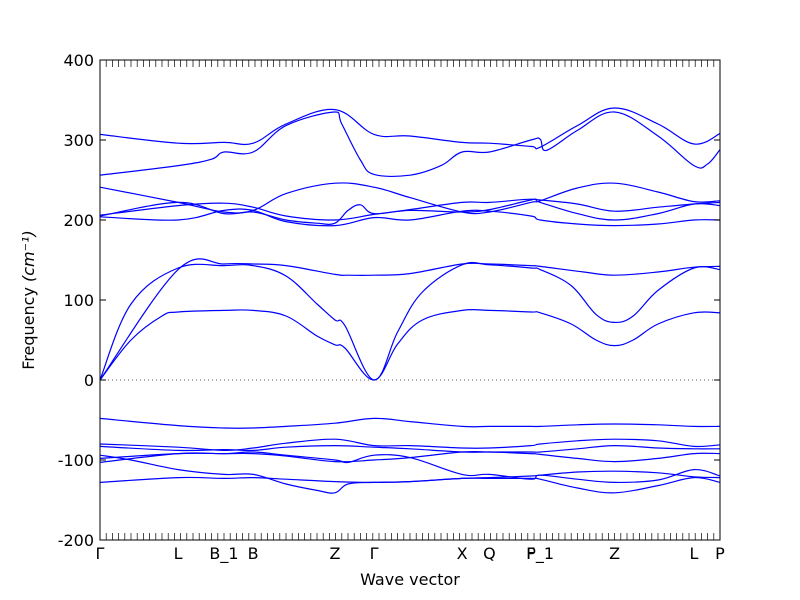 The width and height of the screenshot is (800, 600). Describe the element at coordinates (28, 328) in the screenshot. I see `y-axis-title-text: Frequency` at that location.